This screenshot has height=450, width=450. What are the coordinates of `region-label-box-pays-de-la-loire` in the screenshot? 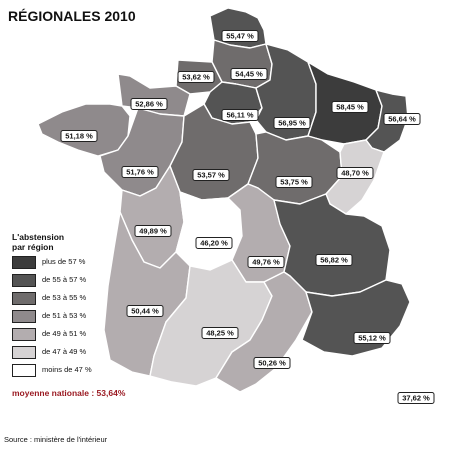 It's located at (140, 172).